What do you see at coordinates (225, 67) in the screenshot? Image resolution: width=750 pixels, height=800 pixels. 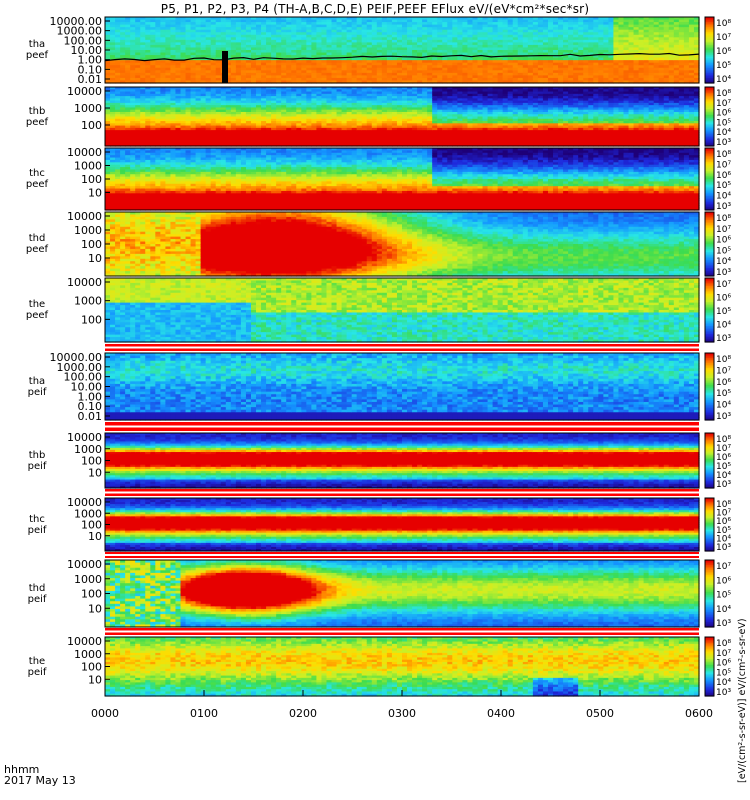 I see `data-gap` at bounding box center [225, 67].